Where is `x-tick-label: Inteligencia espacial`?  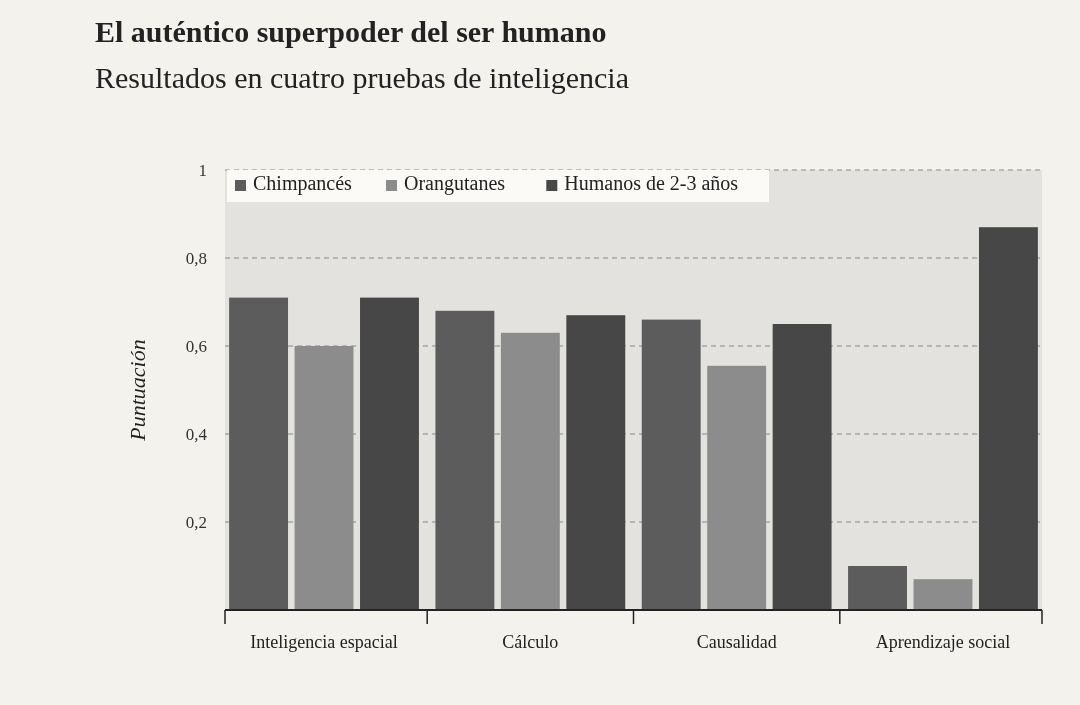
x-tick-label: Inteligencia espacial is located at coordinates (324, 642).